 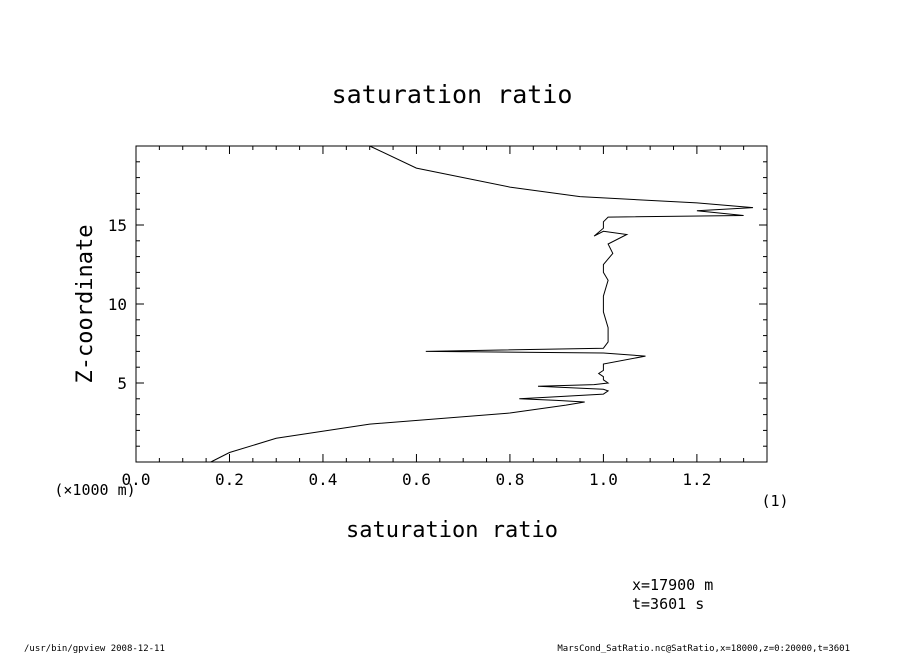 I want to click on x-tick-label: 1.2, so click(x=696, y=479).